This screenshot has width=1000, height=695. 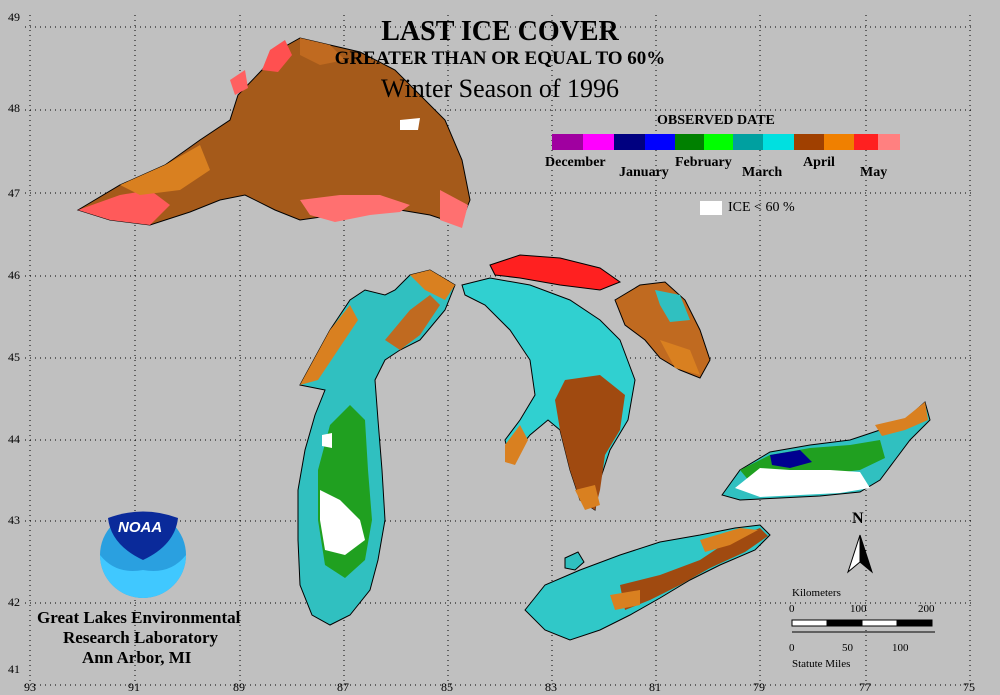 I want to click on lon-label: 91, so click(x=134, y=687).